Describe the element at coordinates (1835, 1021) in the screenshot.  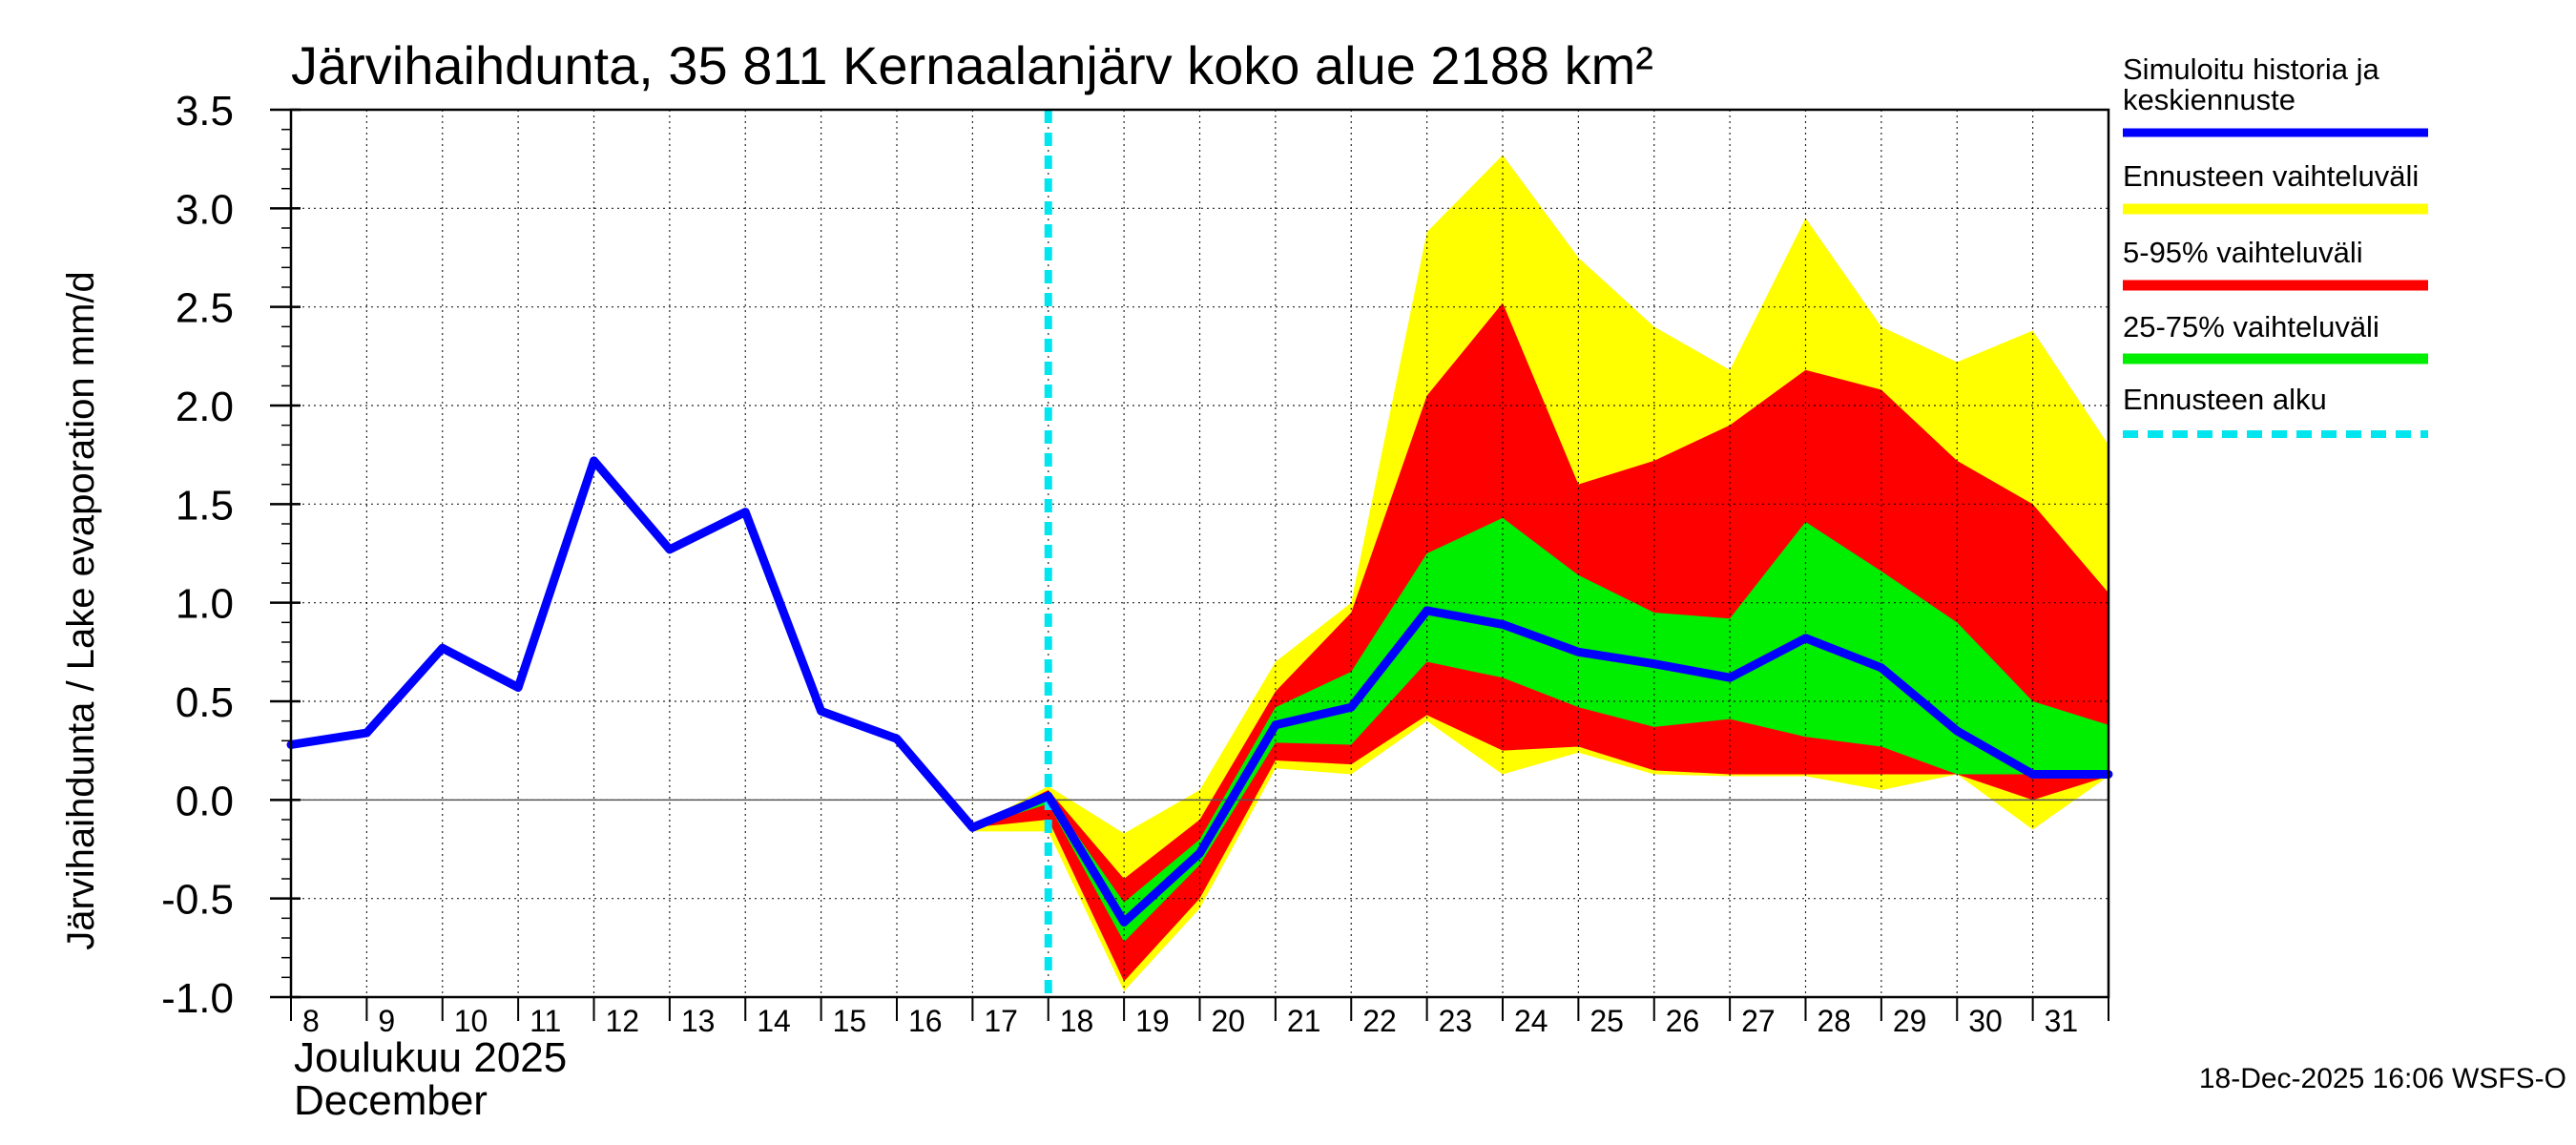
I see `x-tick-label: 28` at that location.